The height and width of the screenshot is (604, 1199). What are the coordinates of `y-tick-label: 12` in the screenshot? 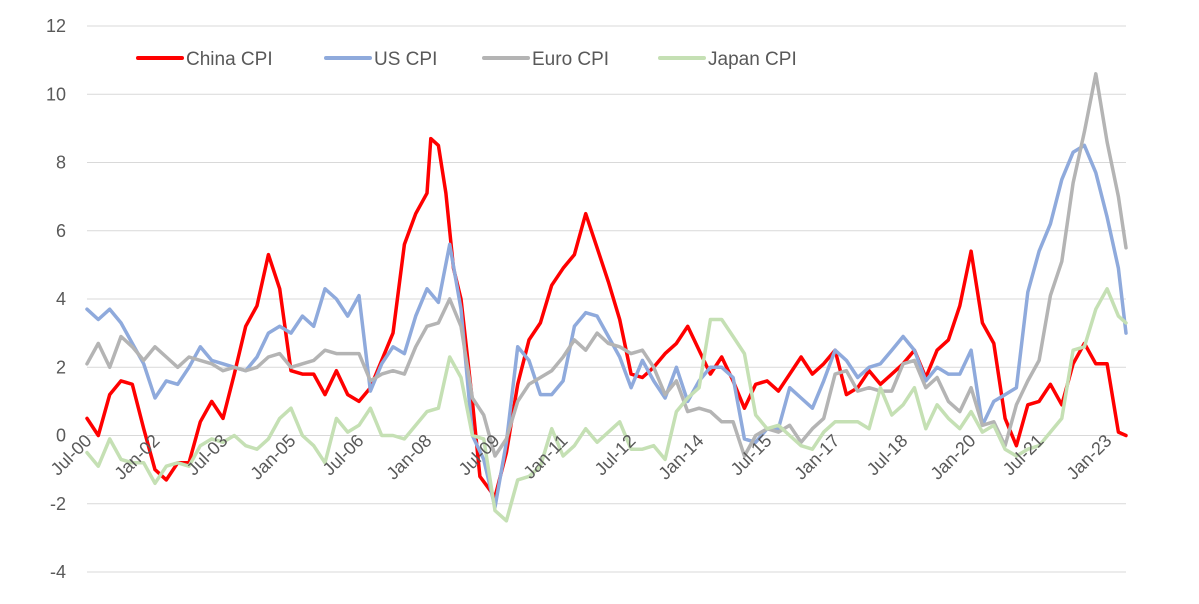 It's located at (56, 26).